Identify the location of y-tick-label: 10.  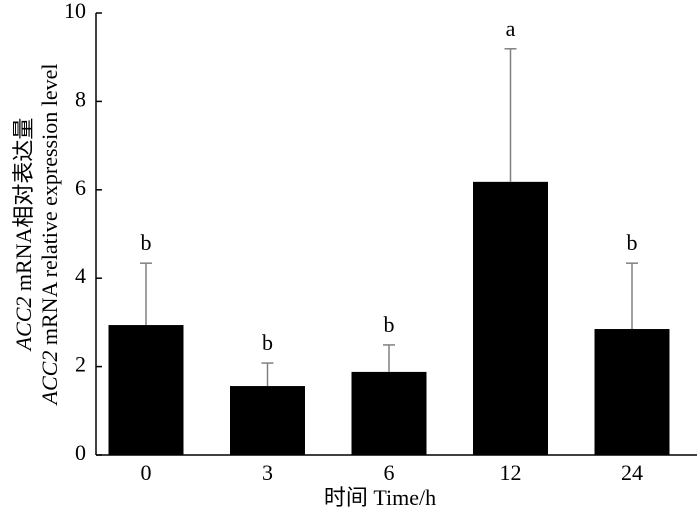
(75, 11).